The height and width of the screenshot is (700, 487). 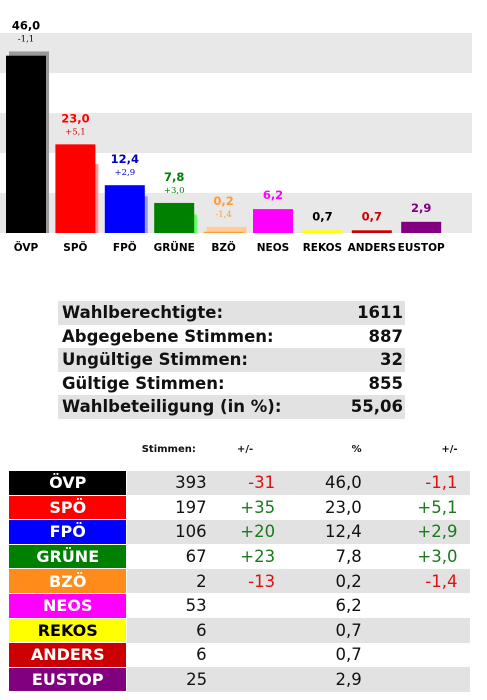 I want to click on bar-value-label: 23,0, so click(x=75, y=118).